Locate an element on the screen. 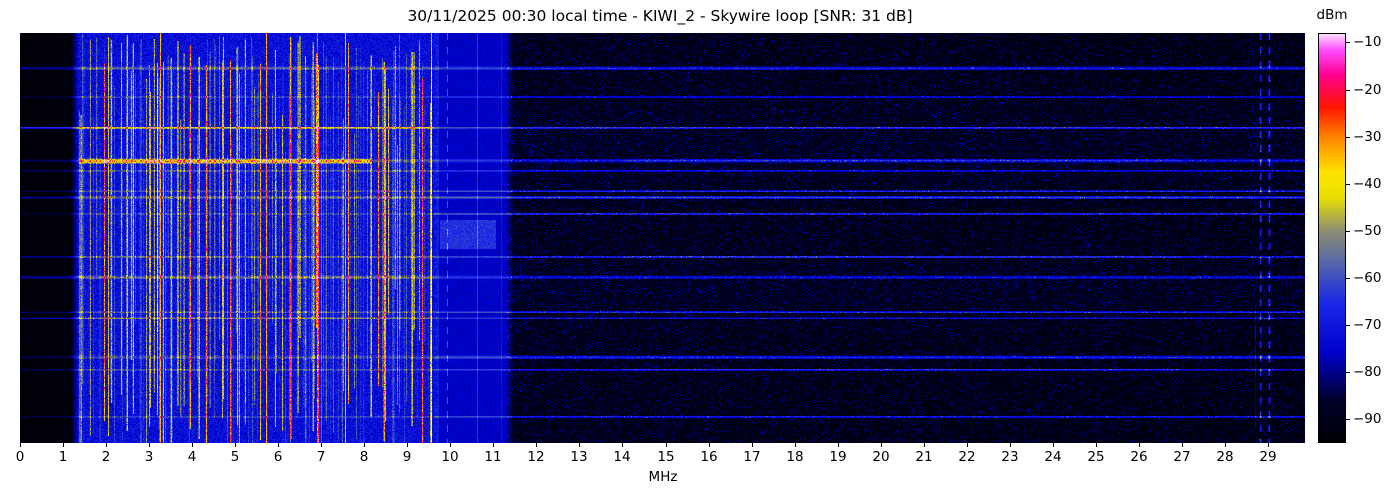  colorbar is located at coordinates (1332, 238).